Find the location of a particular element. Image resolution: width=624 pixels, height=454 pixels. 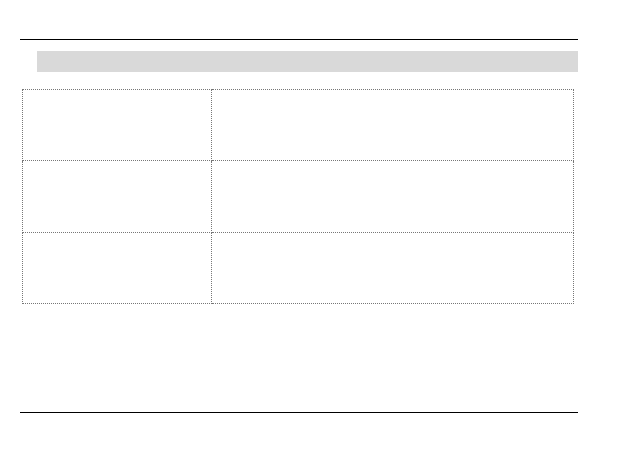

top-rule is located at coordinates (299, 39).